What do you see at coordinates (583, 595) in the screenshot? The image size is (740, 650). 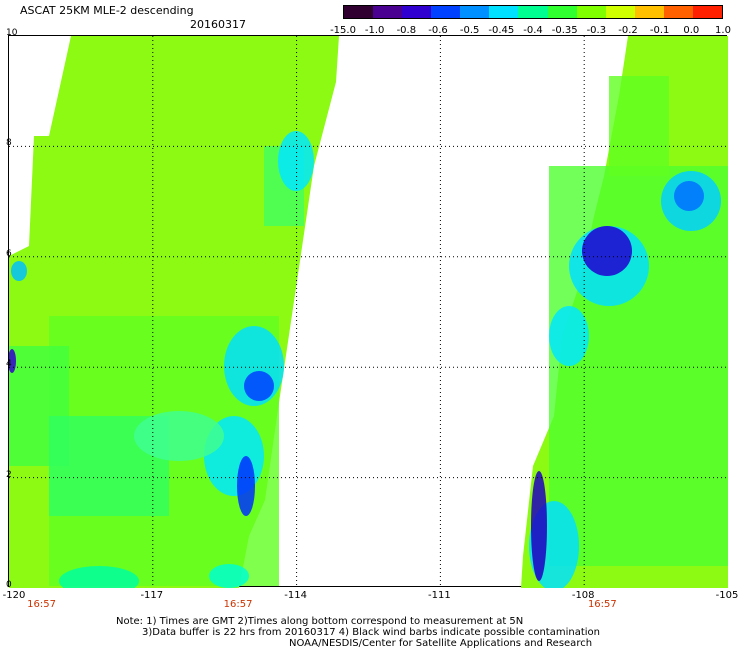 I see `x-tick-label: -108` at bounding box center [583, 595].